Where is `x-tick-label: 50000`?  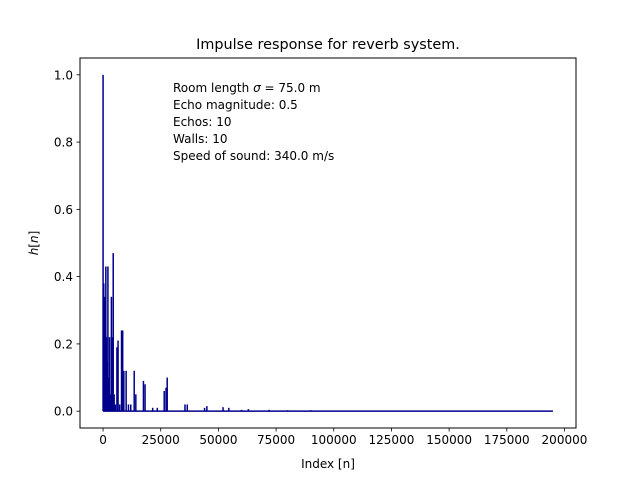
x-tick-label: 50000 is located at coordinates (218, 440).